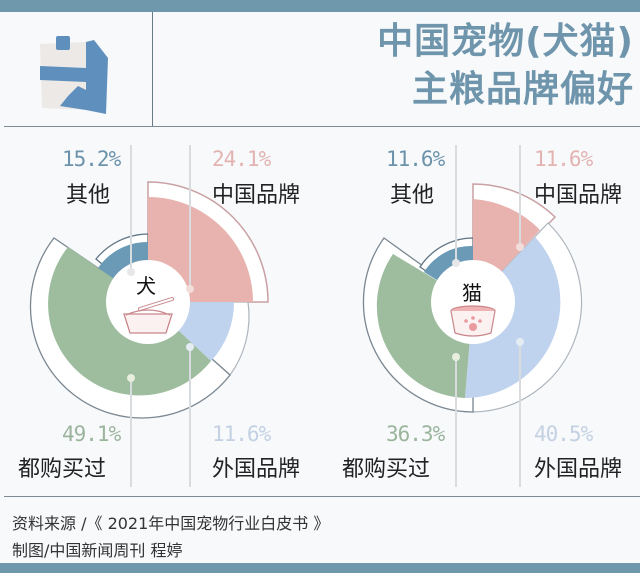  I want to click on cat-other-label: 其他, so click(412, 195).